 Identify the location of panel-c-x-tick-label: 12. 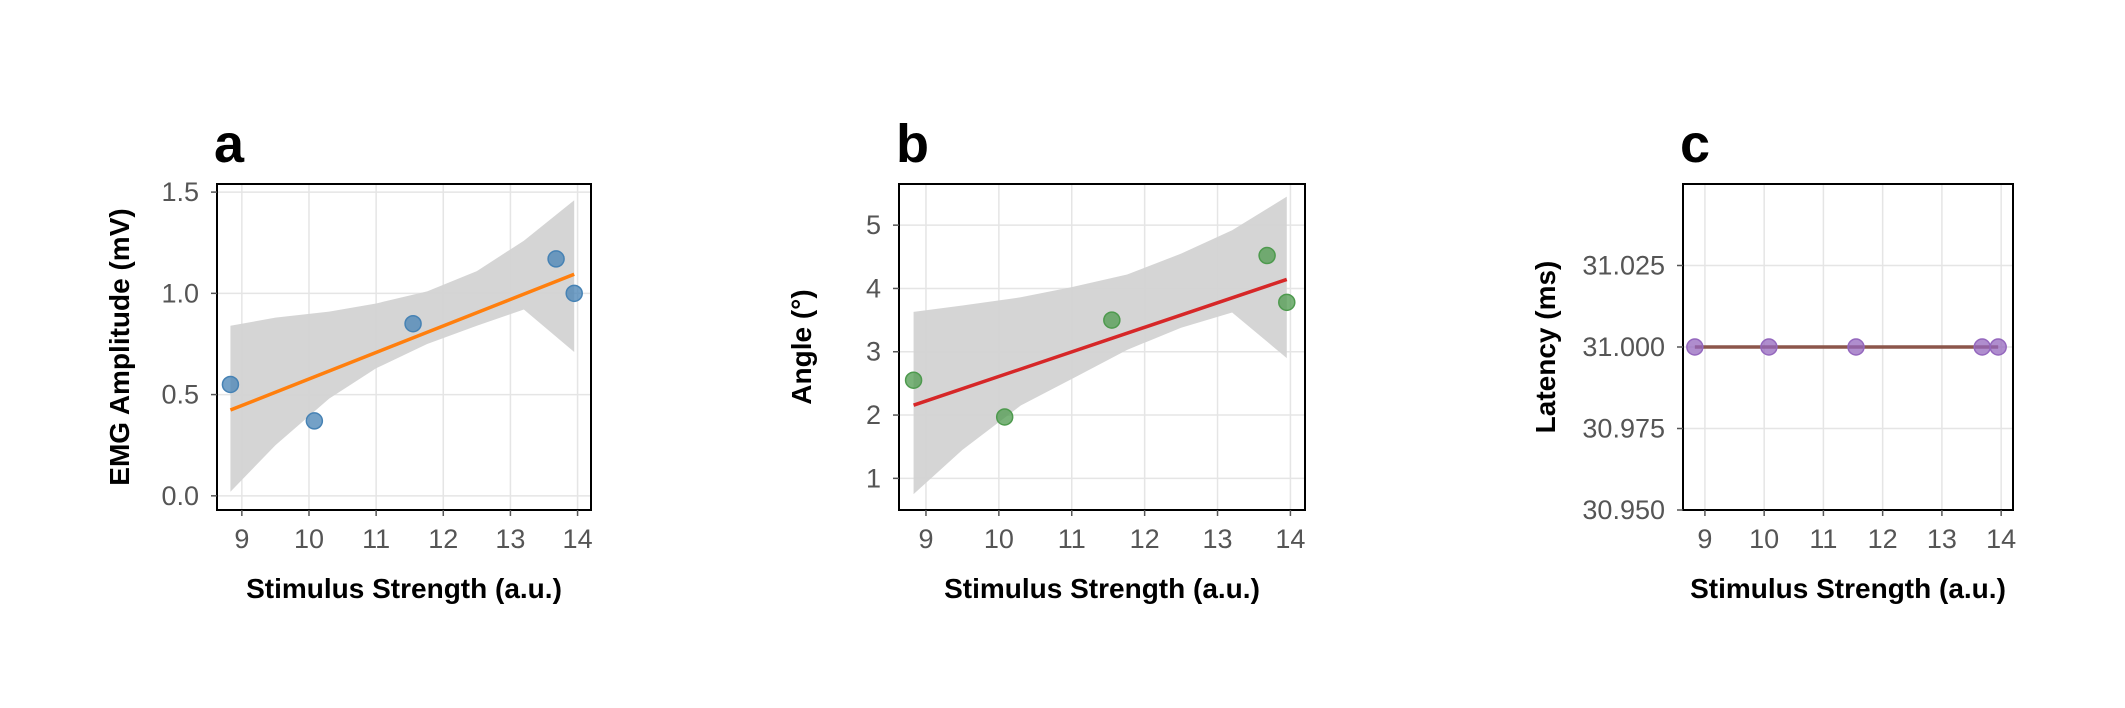
(1883, 539).